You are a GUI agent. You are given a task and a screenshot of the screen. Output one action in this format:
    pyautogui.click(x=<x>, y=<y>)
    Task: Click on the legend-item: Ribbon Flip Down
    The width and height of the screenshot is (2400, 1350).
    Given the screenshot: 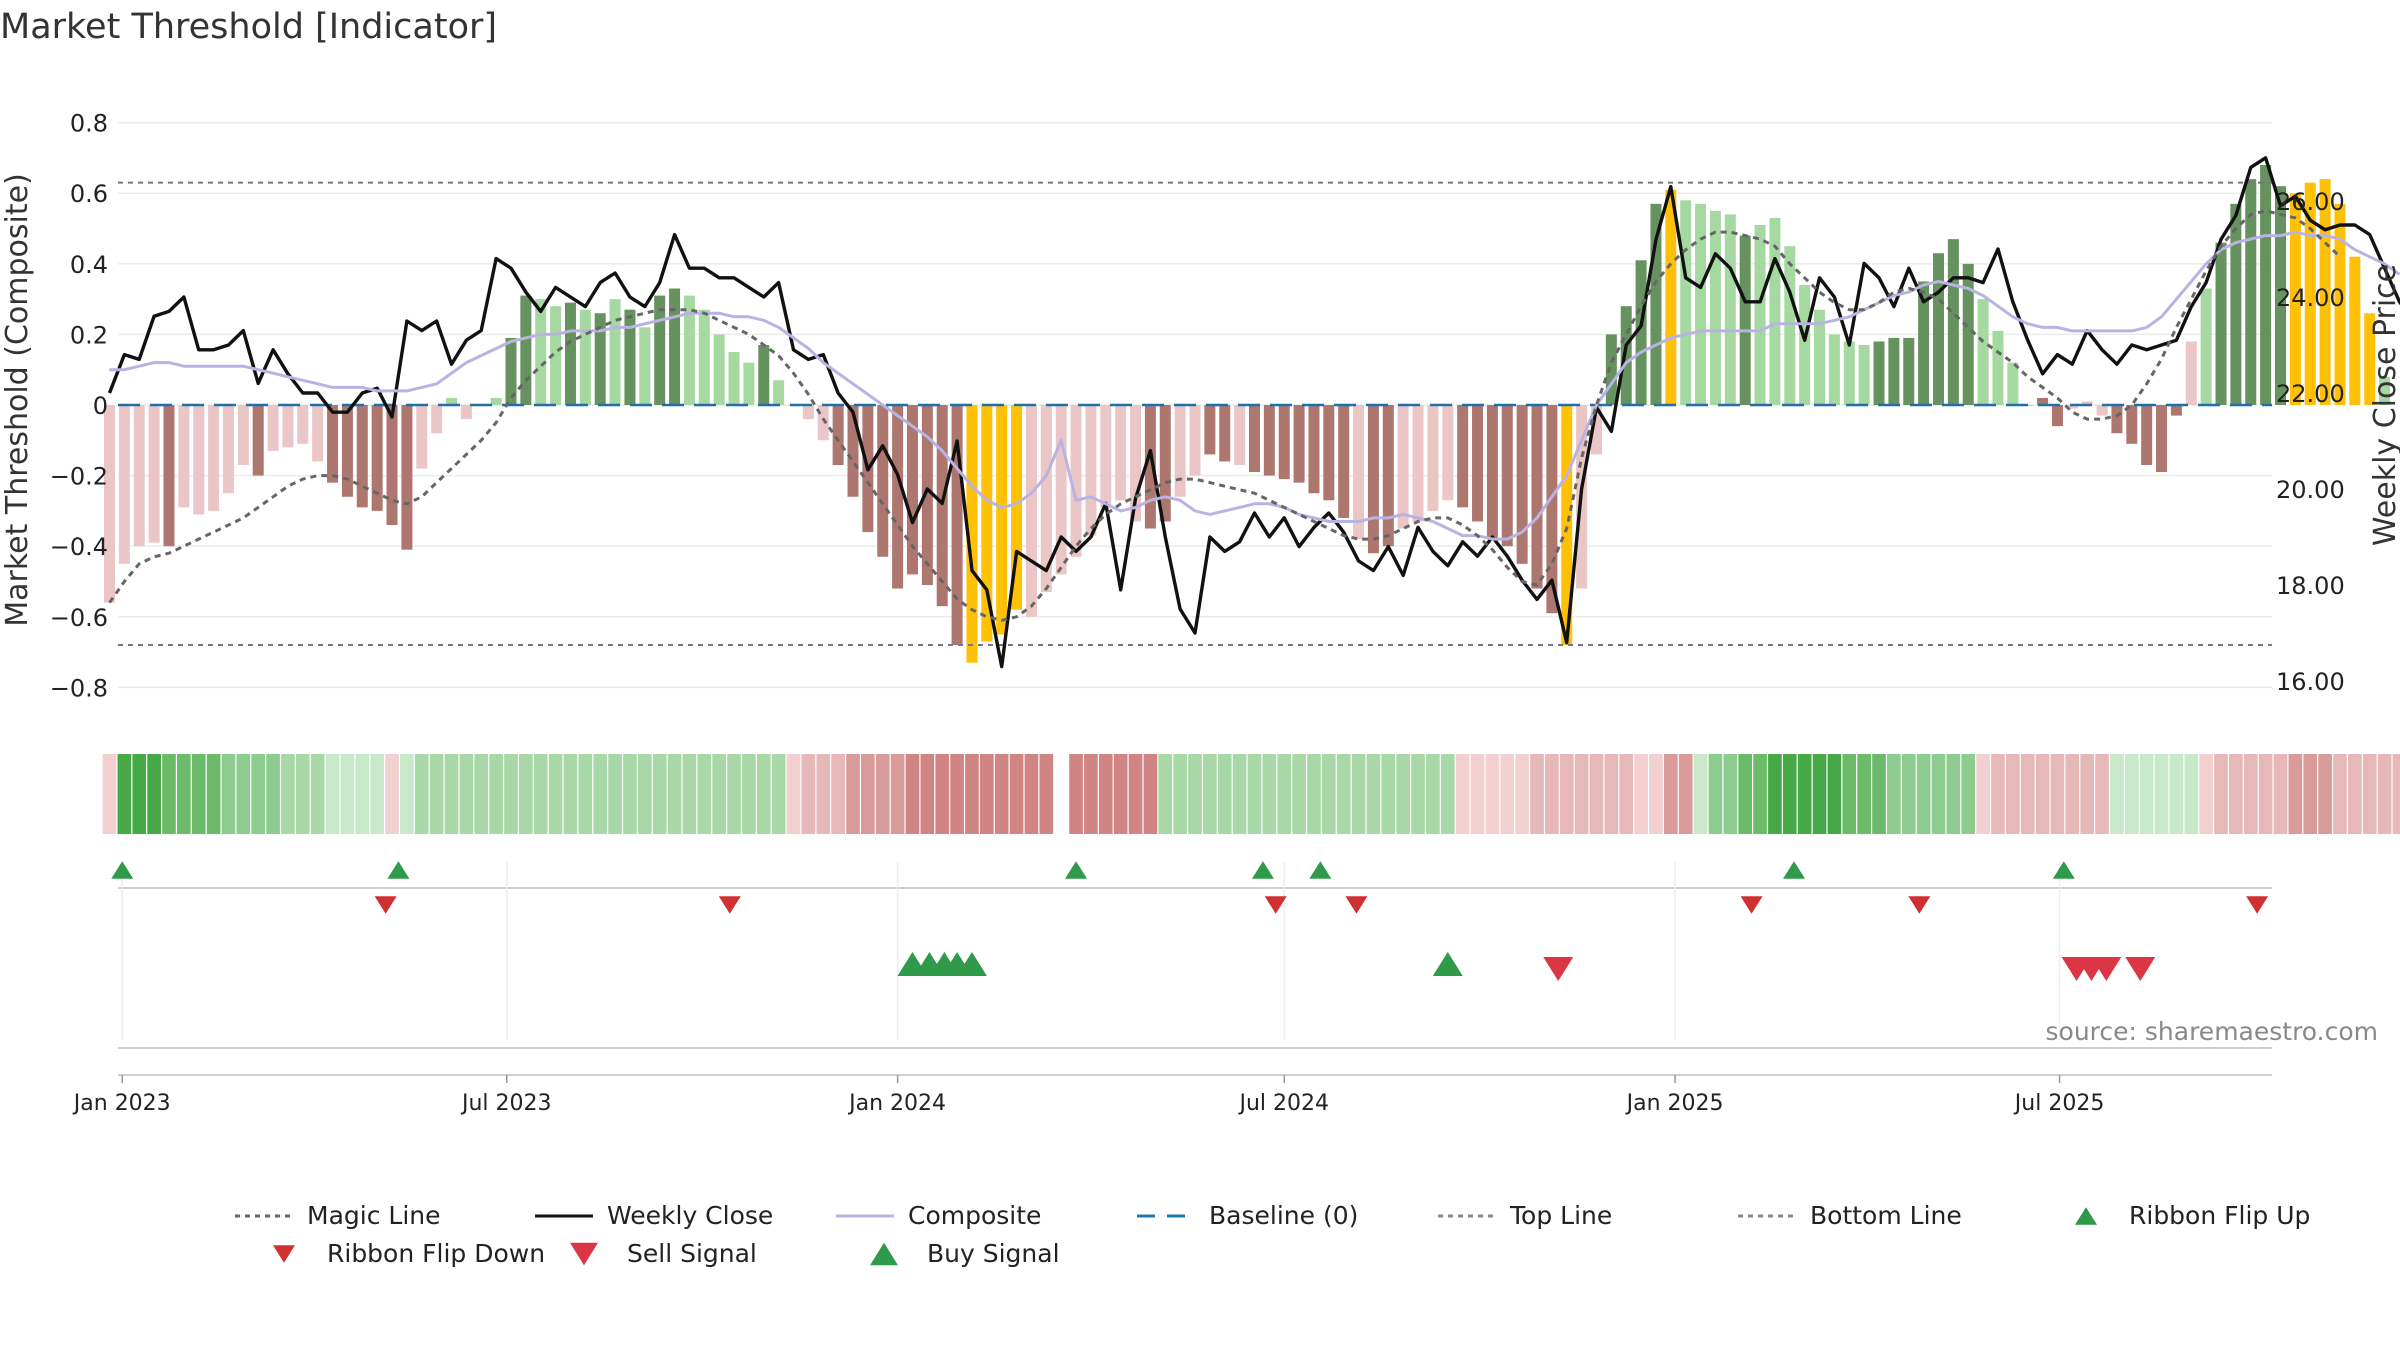 What is the action you would take?
    pyautogui.click(x=409, y=1253)
    